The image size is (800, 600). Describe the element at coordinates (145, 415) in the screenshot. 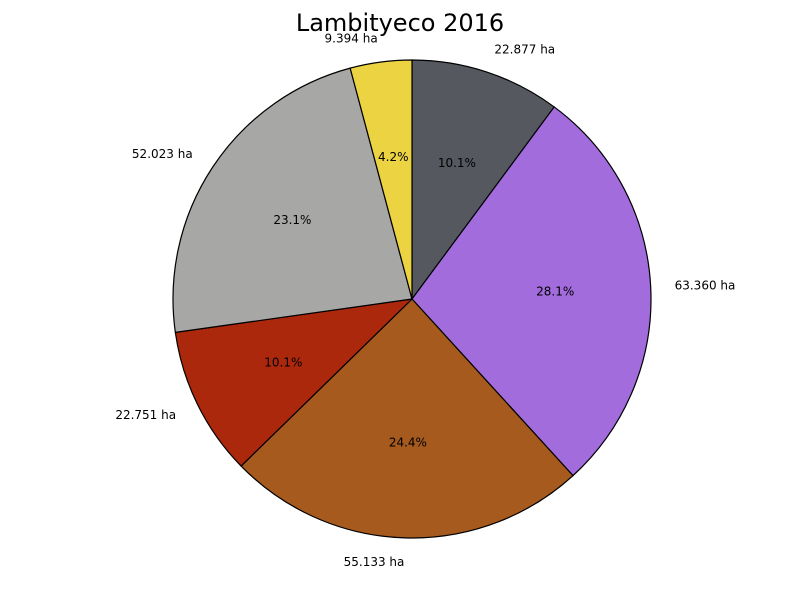

I see `slice-value-label: 22.751 ha` at that location.